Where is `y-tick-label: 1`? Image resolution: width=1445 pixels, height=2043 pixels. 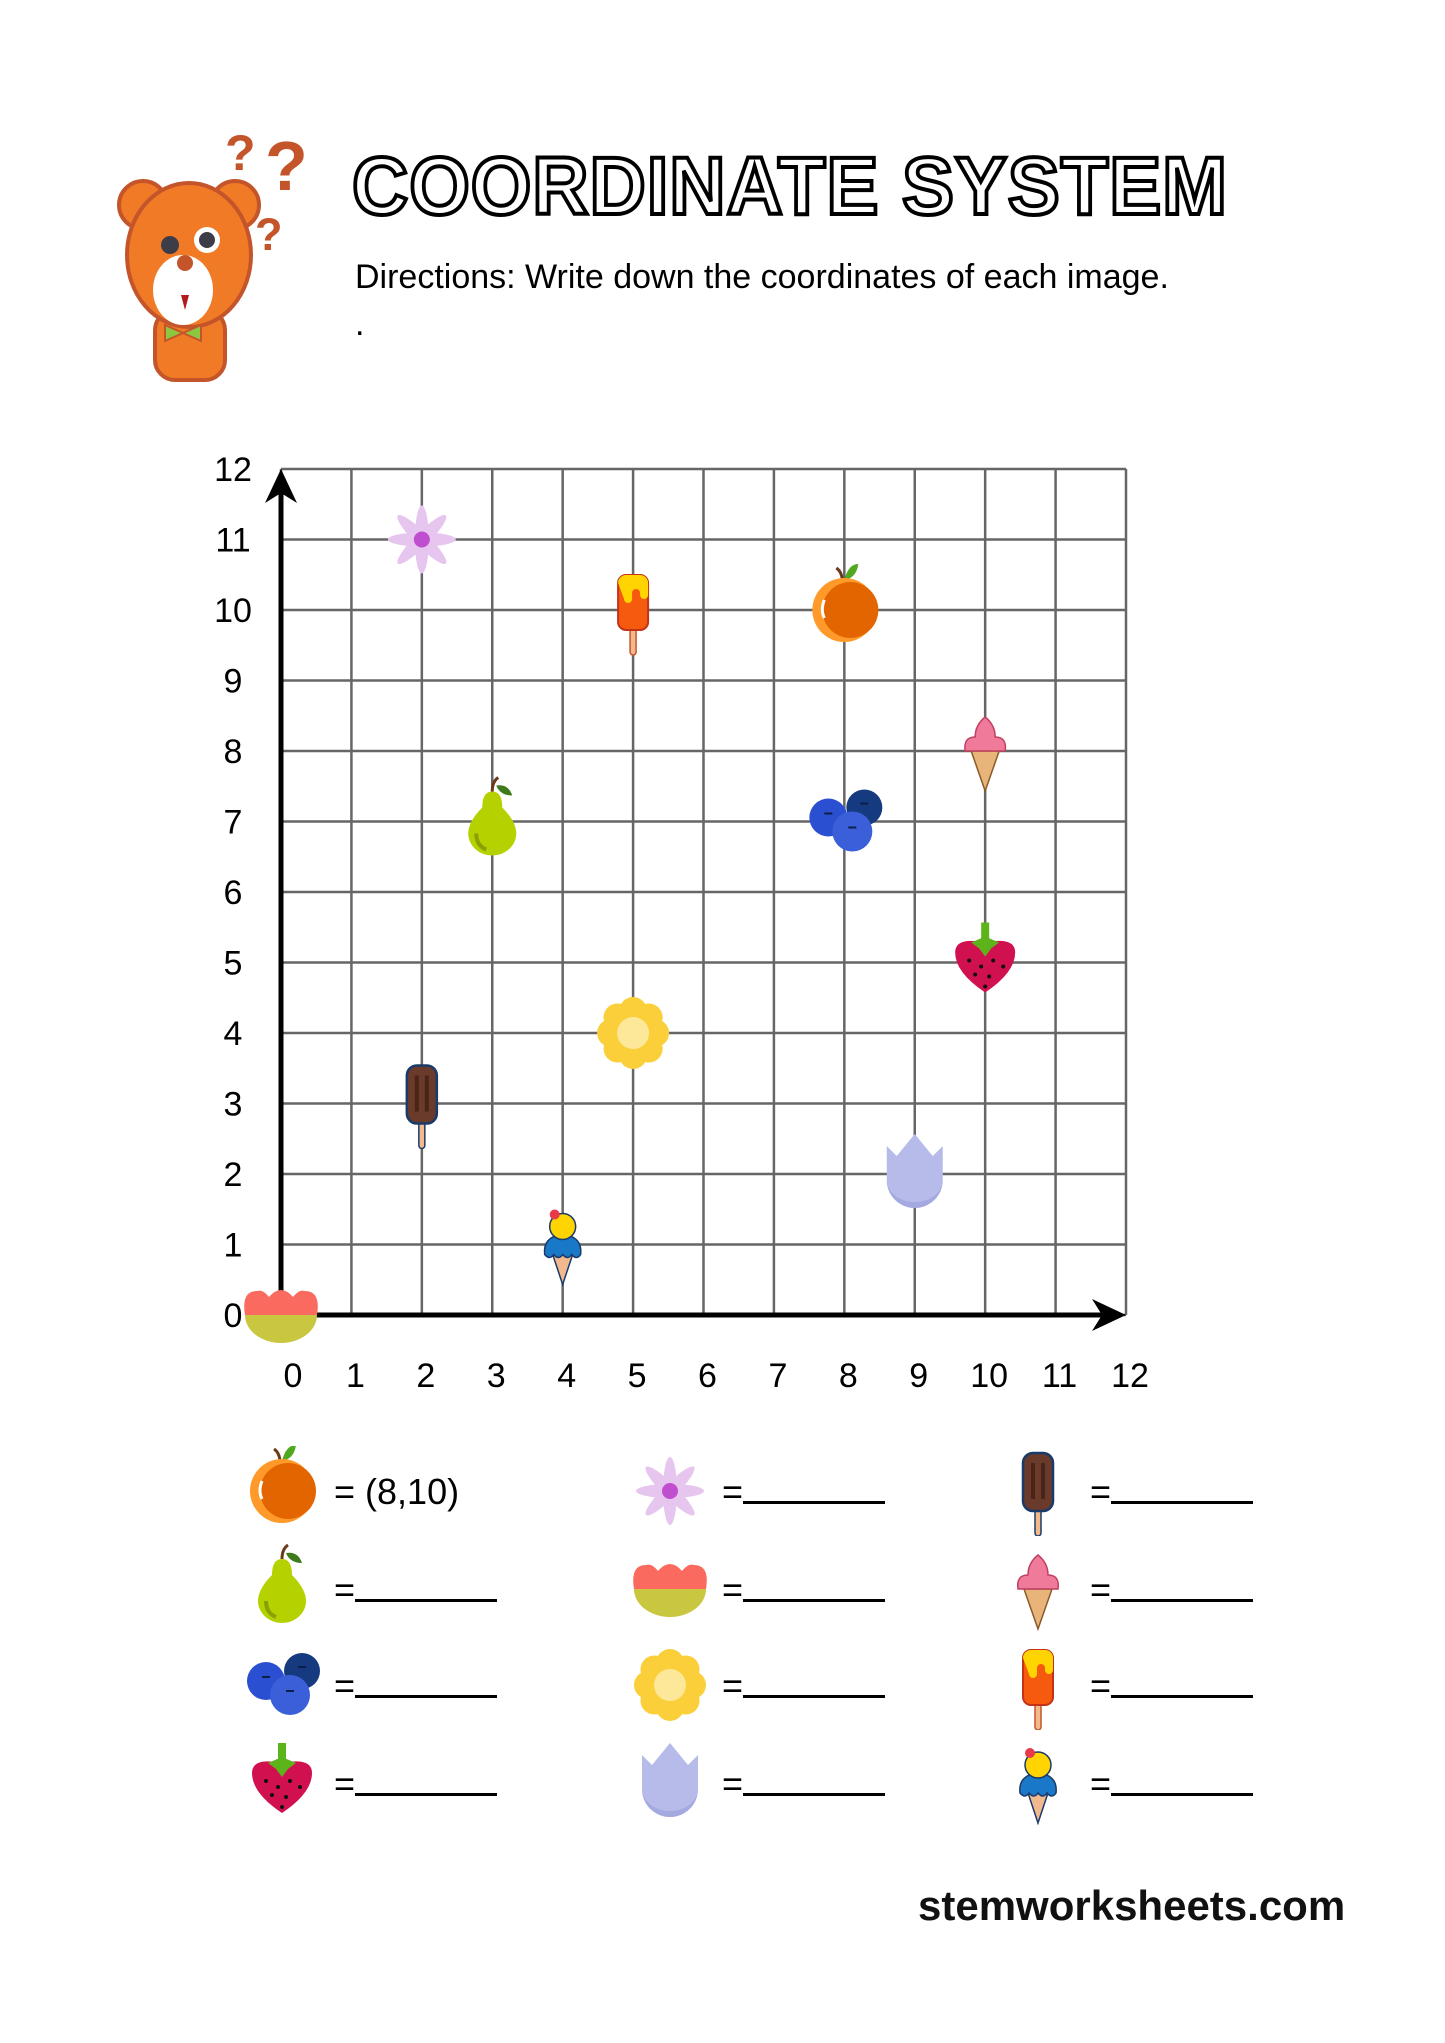 y-tick-label: 1 is located at coordinates (233, 1246).